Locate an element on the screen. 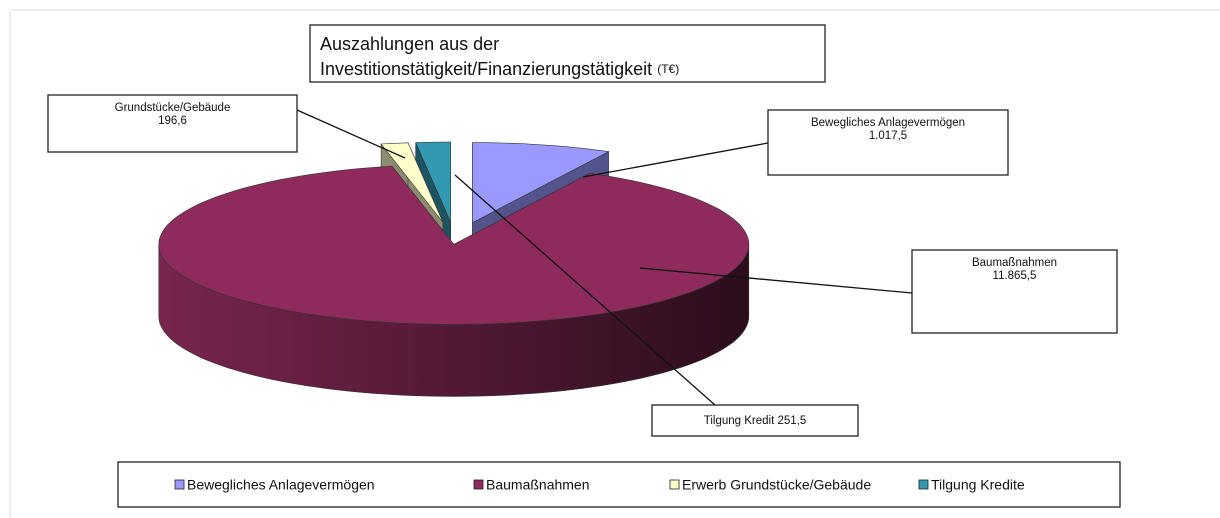 Image resolution: width=1220 pixels, height=518 pixels. legend-label: Tilgung Kredite is located at coordinates (978, 485).